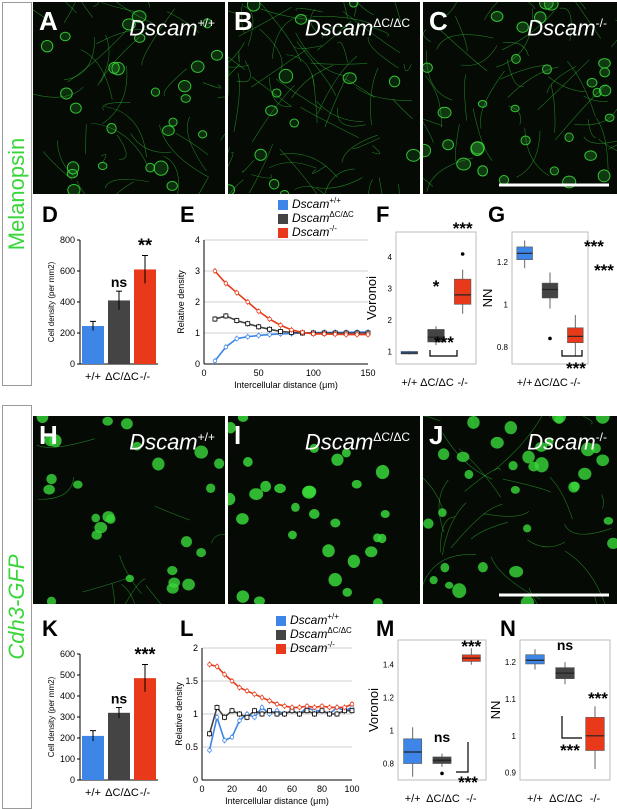  I want to click on x-axis-label: Intercellular distance (μm), so click(286, 385).